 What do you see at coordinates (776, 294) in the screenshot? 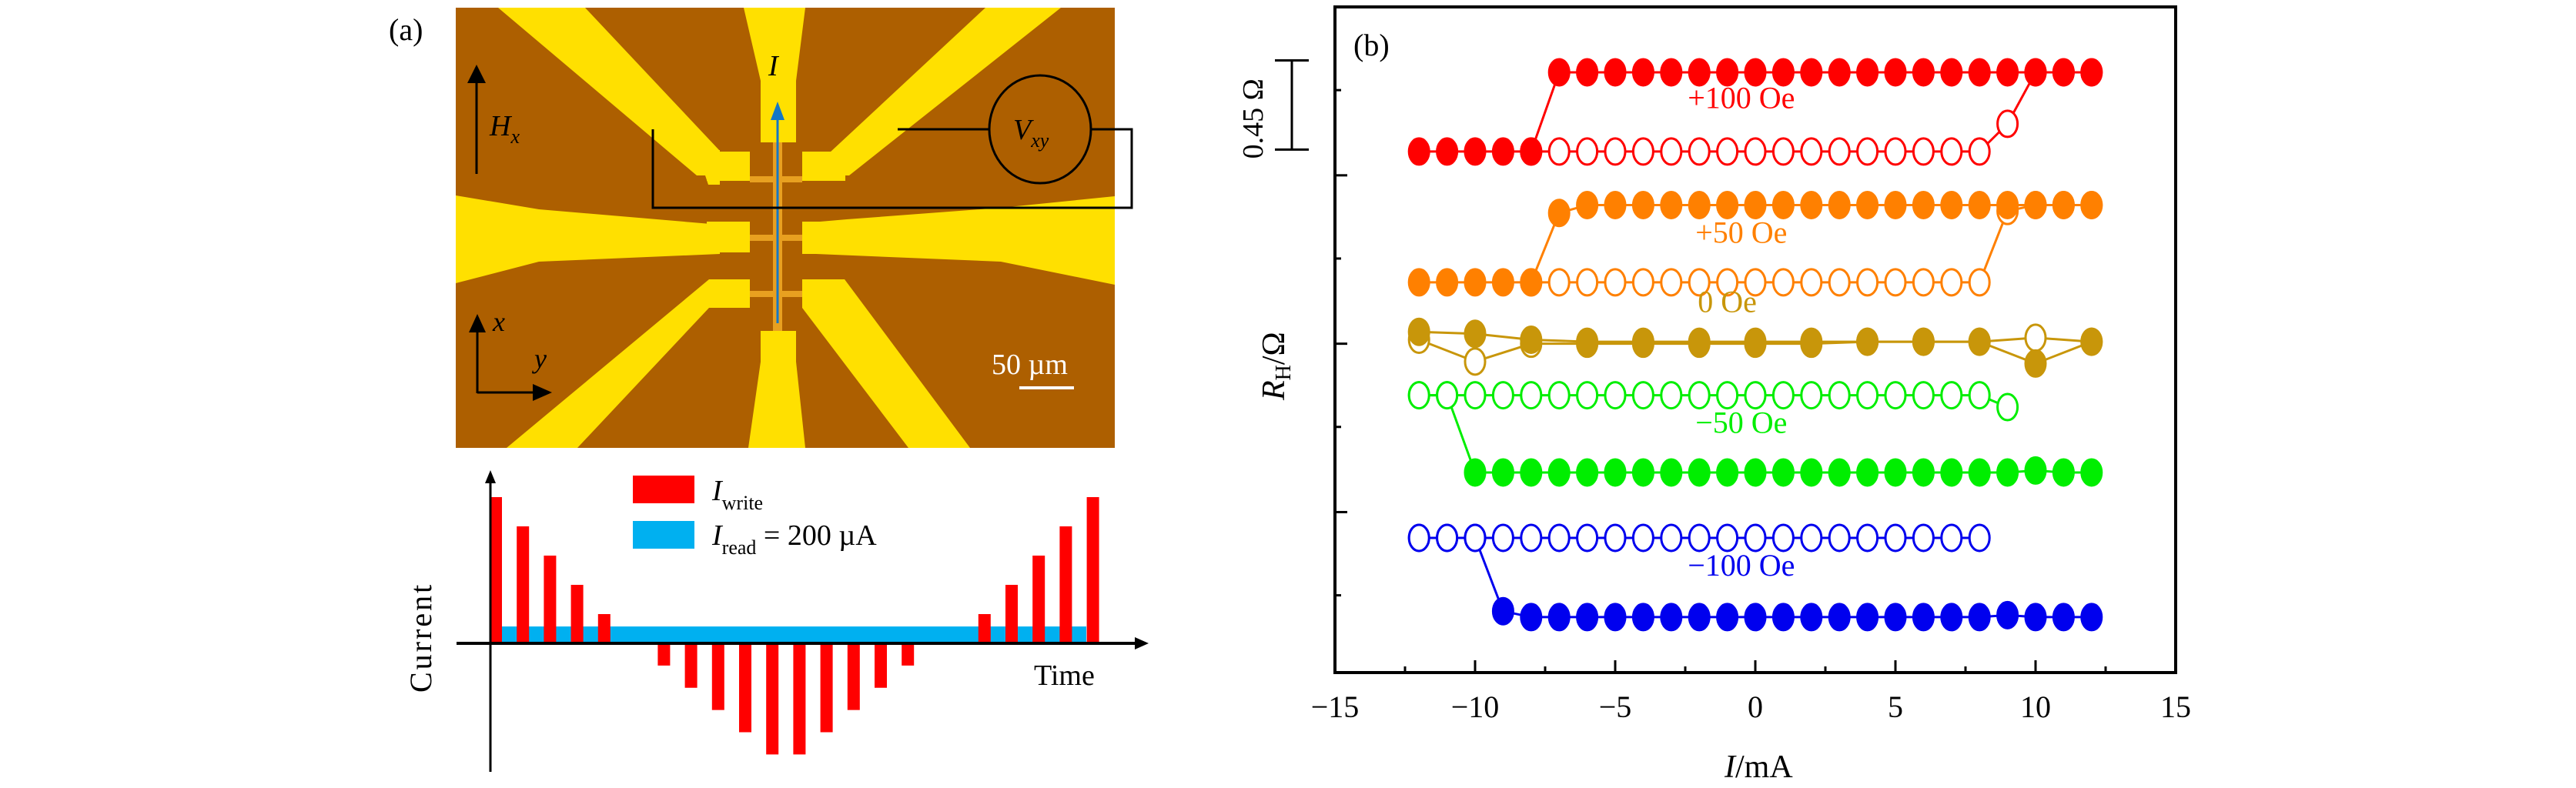
I see `hall-cross` at bounding box center [776, 294].